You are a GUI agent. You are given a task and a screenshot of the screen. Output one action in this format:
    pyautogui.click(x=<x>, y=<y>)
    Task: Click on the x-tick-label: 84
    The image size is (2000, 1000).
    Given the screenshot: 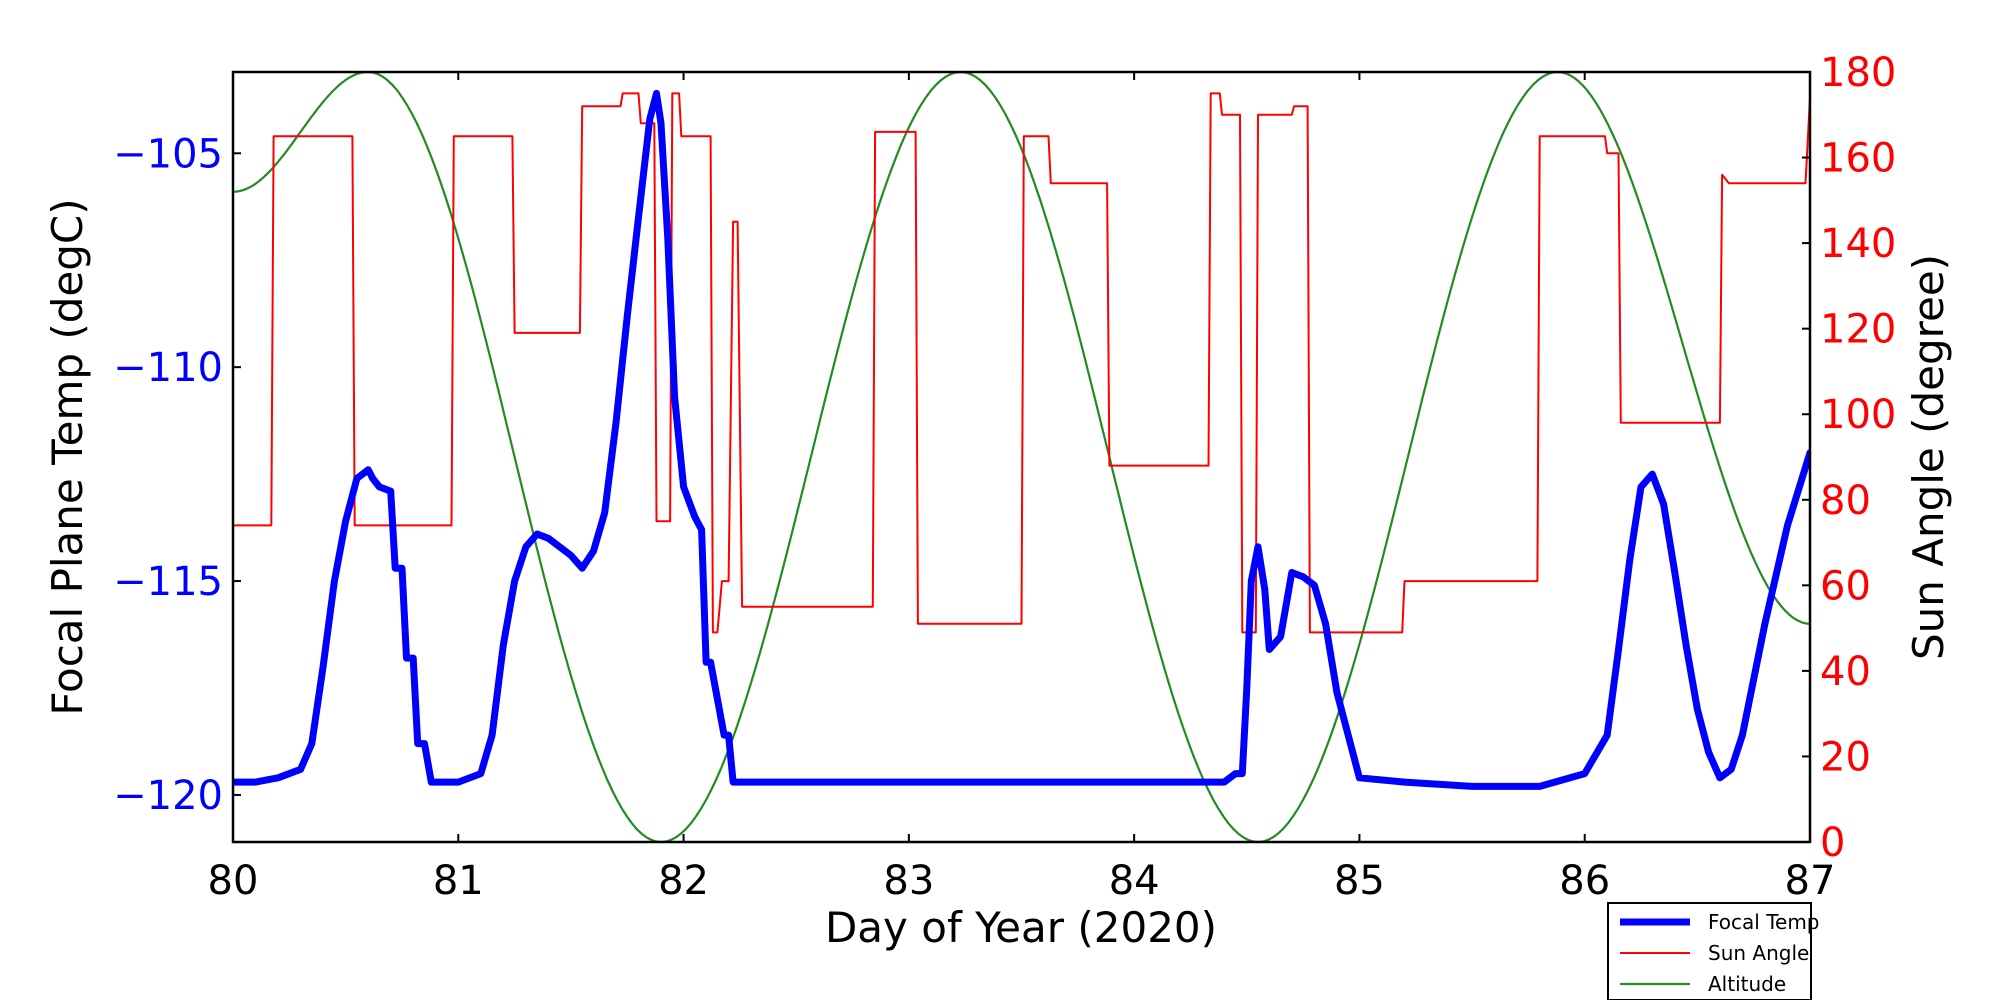 What is the action you would take?
    pyautogui.click(x=1134, y=881)
    